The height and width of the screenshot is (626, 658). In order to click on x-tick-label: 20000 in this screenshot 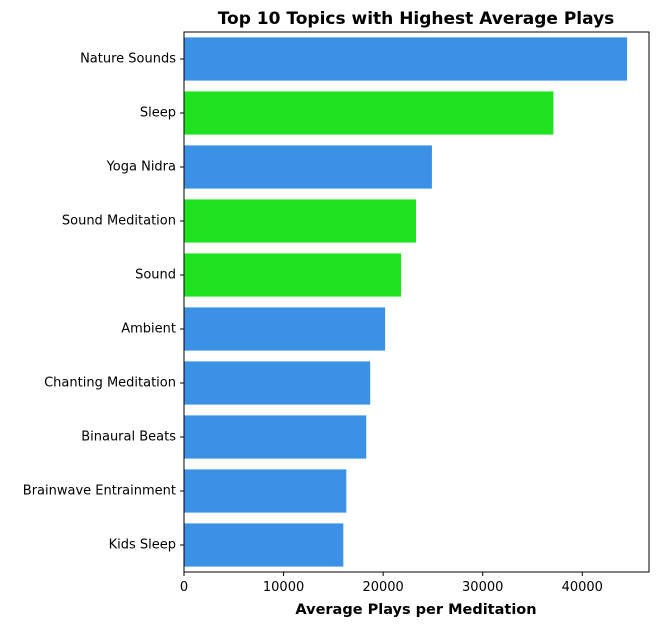, I will do `click(382, 587)`.